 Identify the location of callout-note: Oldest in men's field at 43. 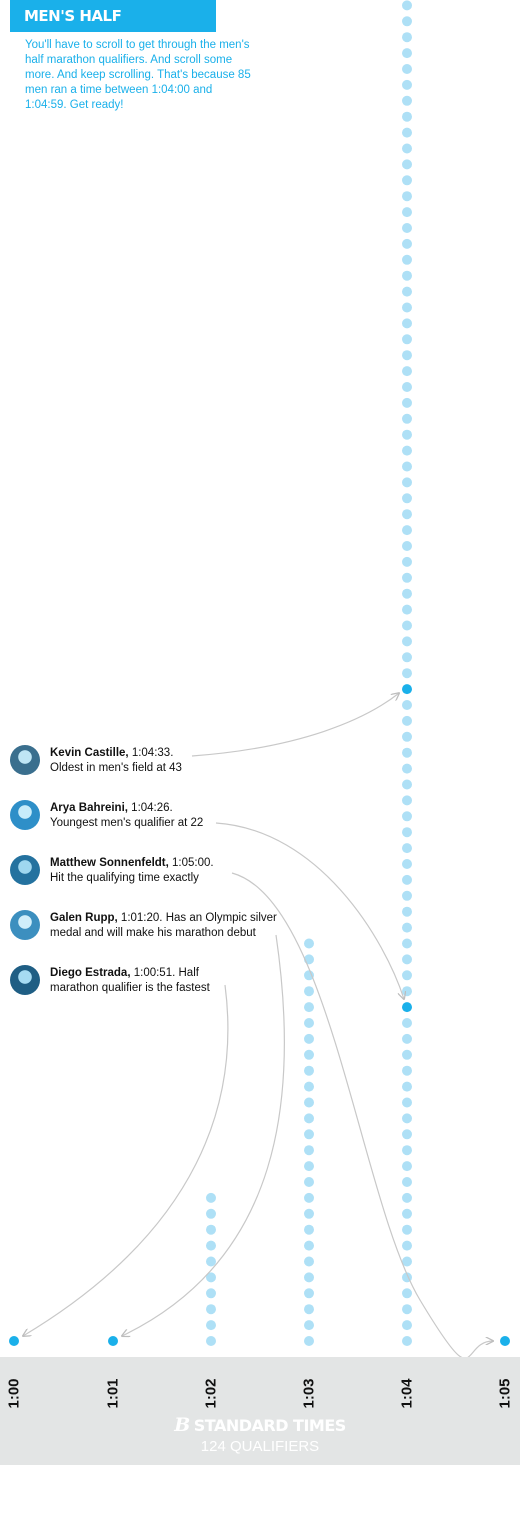
(116, 768).